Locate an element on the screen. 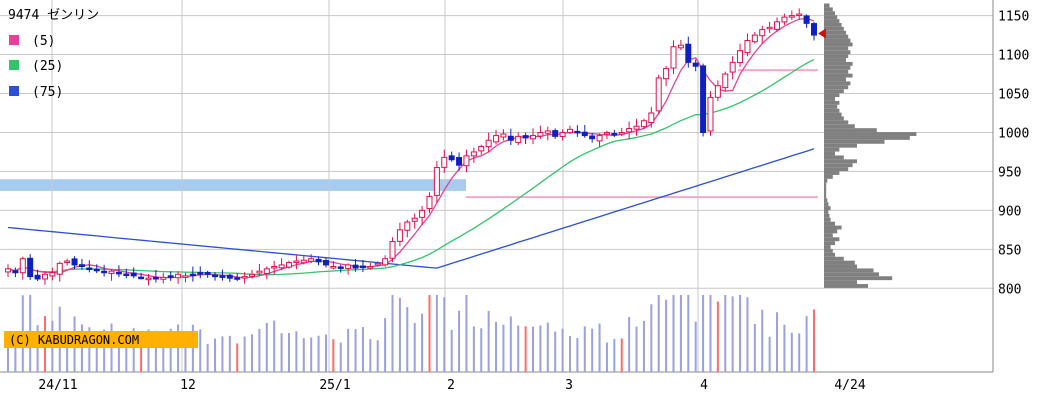  y-tick-label: 1050 is located at coordinates (1013, 95).